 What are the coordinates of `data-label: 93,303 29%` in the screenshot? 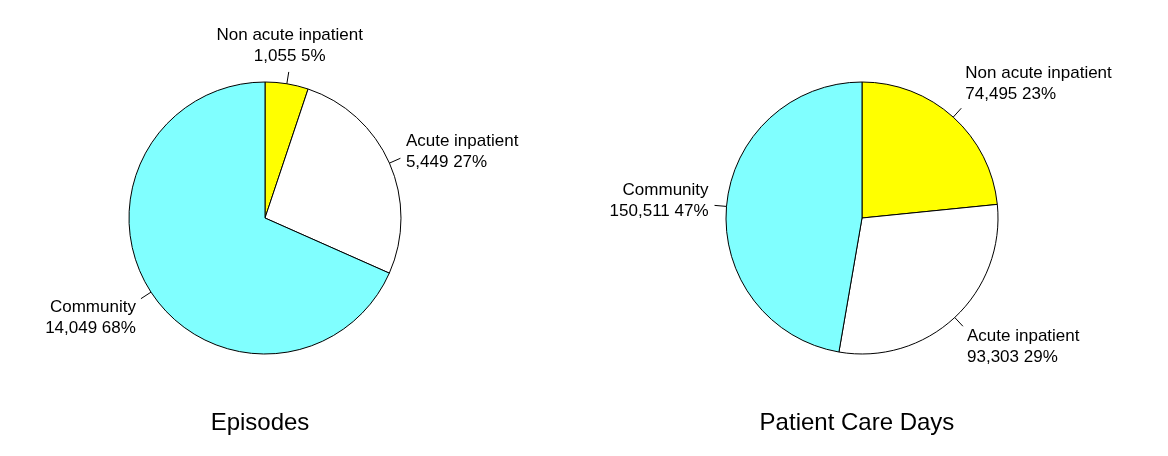 It's located at (1012, 356).